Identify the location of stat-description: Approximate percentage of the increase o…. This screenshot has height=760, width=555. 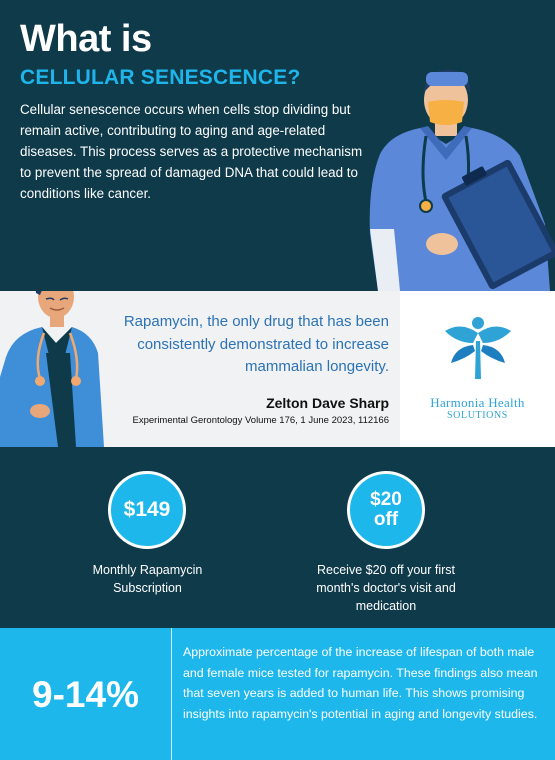
(360, 683).